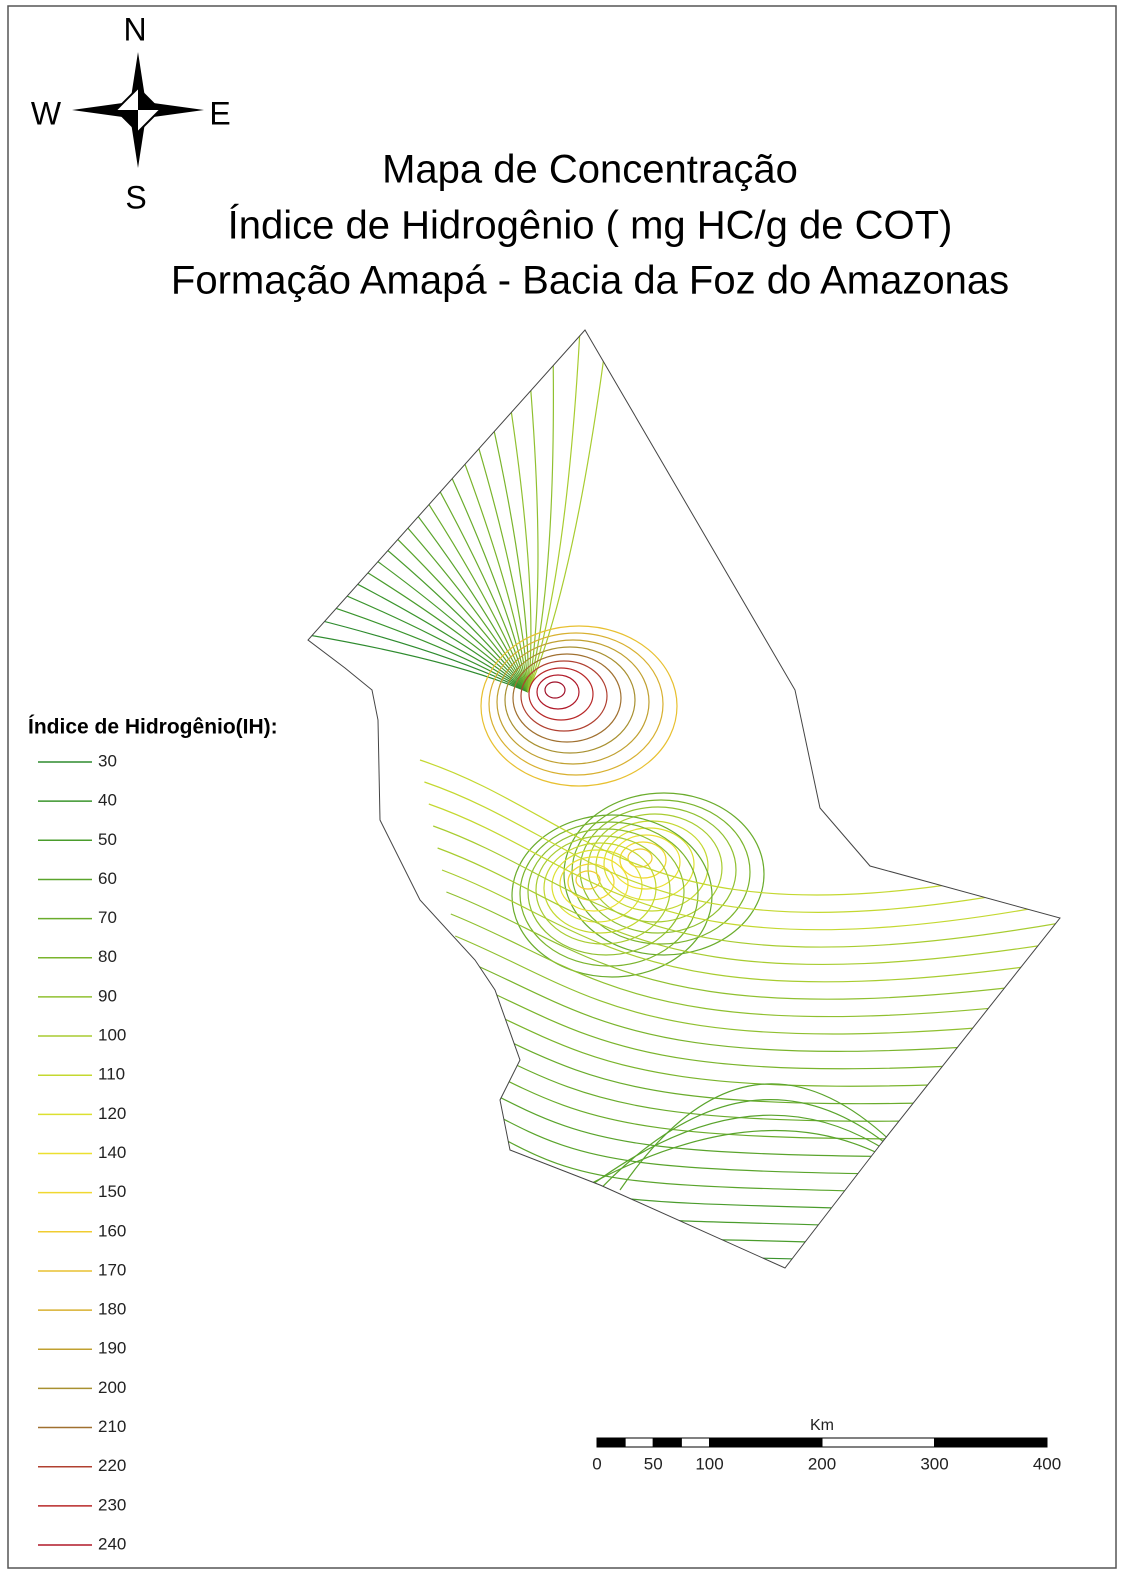 The image size is (1121, 1577). Describe the element at coordinates (822, 1425) in the screenshot. I see `scale-unit: Km` at that location.